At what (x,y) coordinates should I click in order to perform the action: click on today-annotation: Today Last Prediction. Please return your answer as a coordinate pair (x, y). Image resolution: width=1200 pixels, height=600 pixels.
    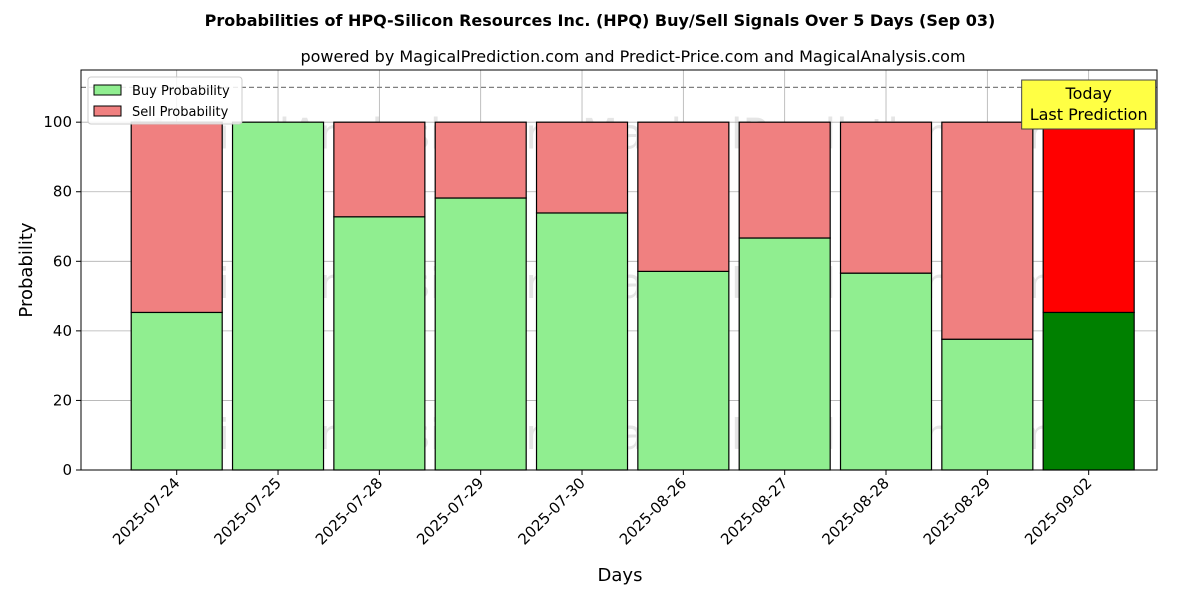
    Looking at the image, I should click on (1089, 104).